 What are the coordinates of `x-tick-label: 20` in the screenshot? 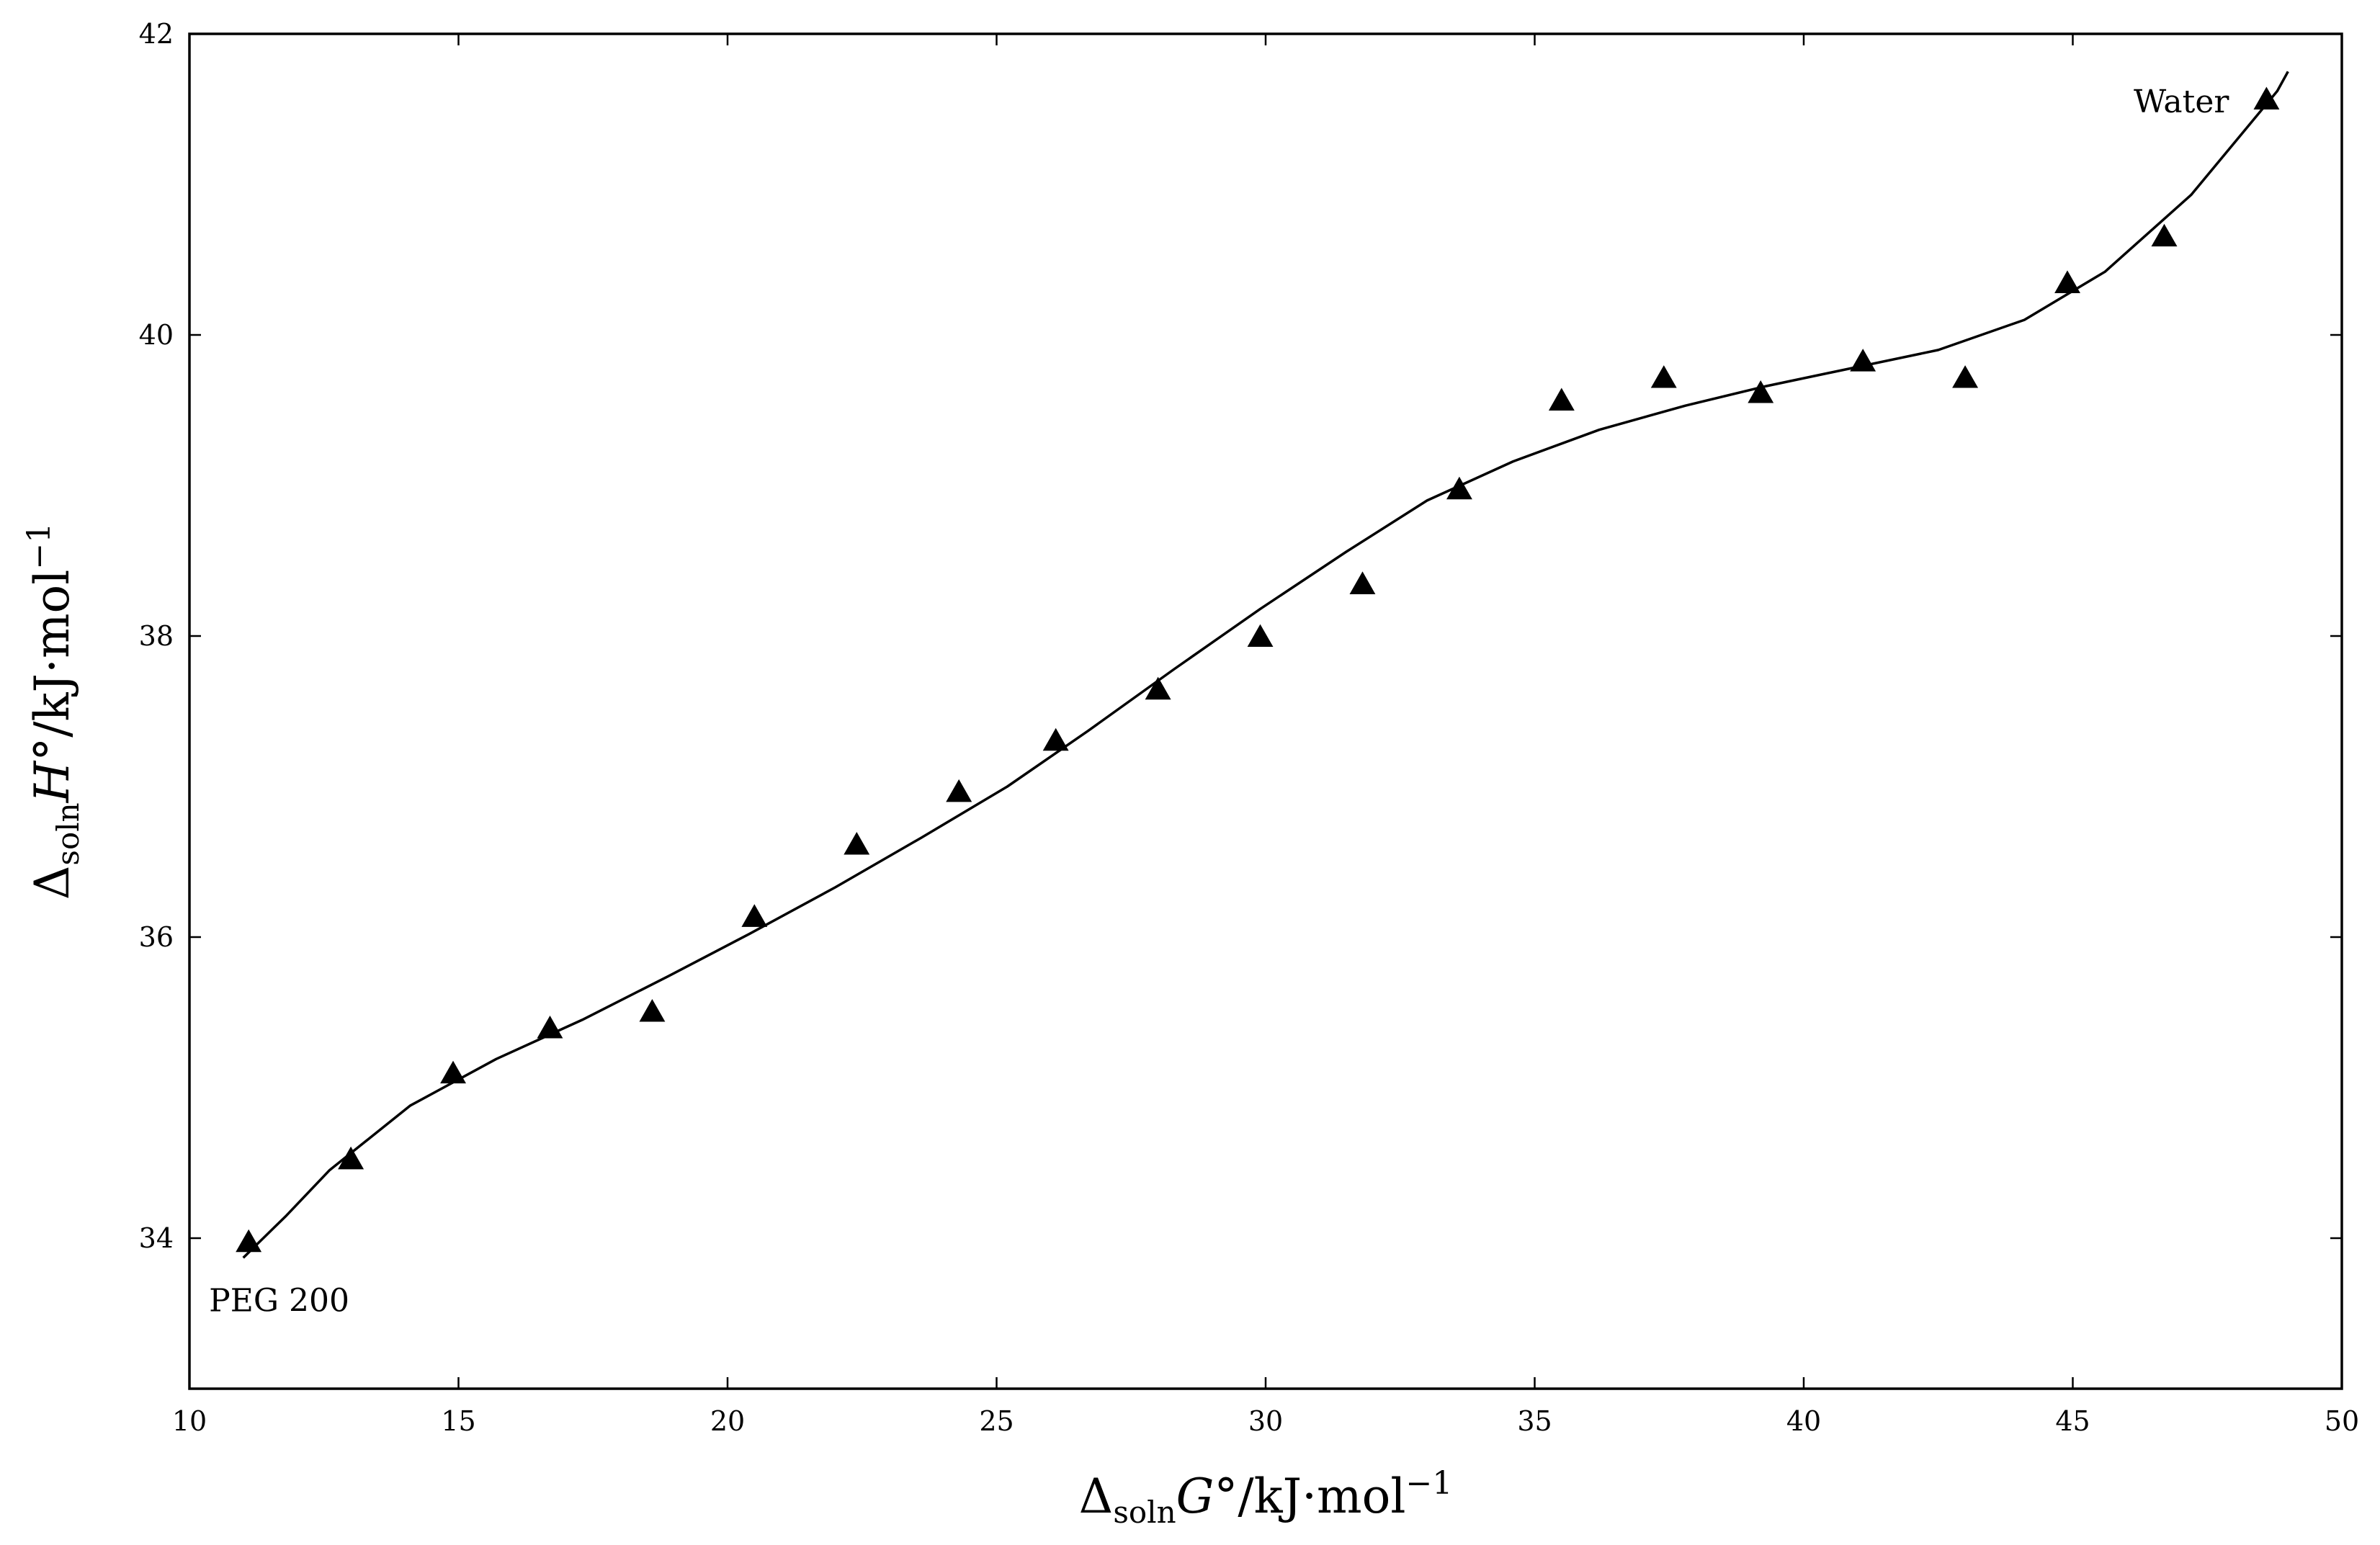 It's located at (727, 1421).